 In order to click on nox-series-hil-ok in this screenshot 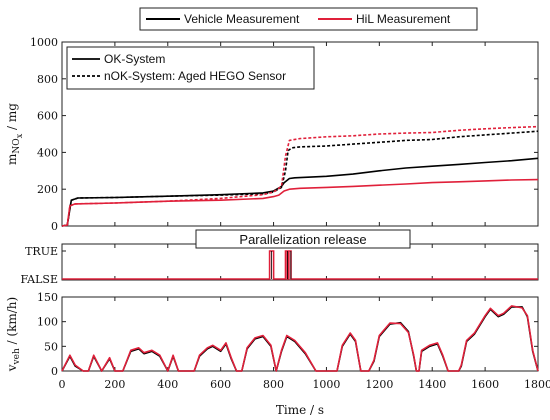, I will do `click(300, 202)`.